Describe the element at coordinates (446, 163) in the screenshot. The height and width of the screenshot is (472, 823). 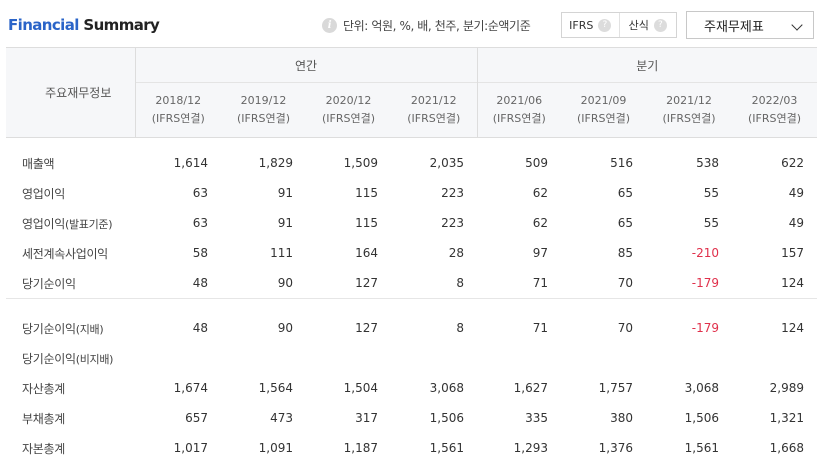
I see `value-cell: 2,035` at that location.